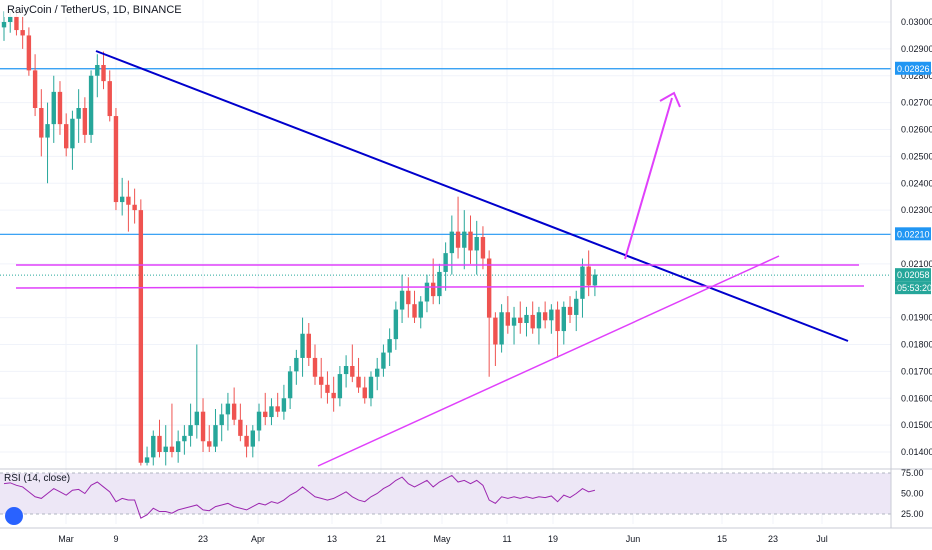  What do you see at coordinates (381, 539) in the screenshot?
I see `x-tick-label: 21` at bounding box center [381, 539].